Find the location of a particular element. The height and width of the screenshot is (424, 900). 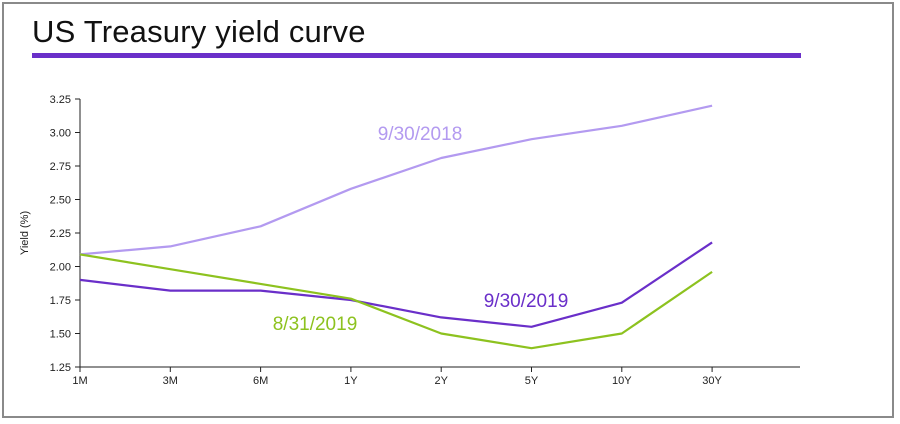

y-tick-label: 2.75 is located at coordinates (60, 167).